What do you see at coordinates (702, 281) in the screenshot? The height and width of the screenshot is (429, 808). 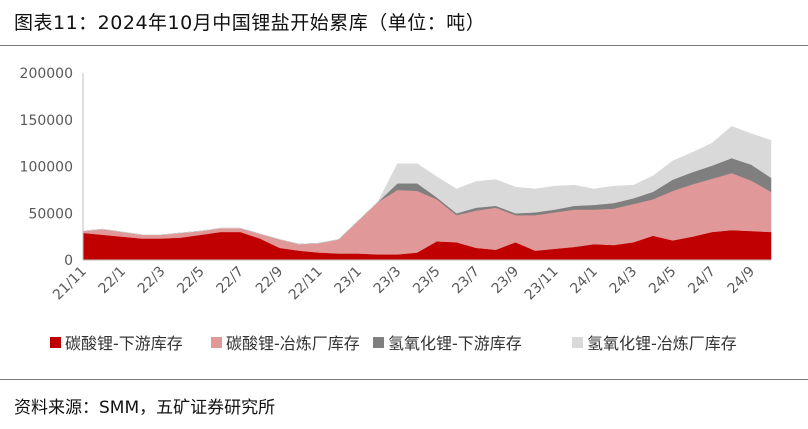 I see `x-tick-label: 24/7` at bounding box center [702, 281].